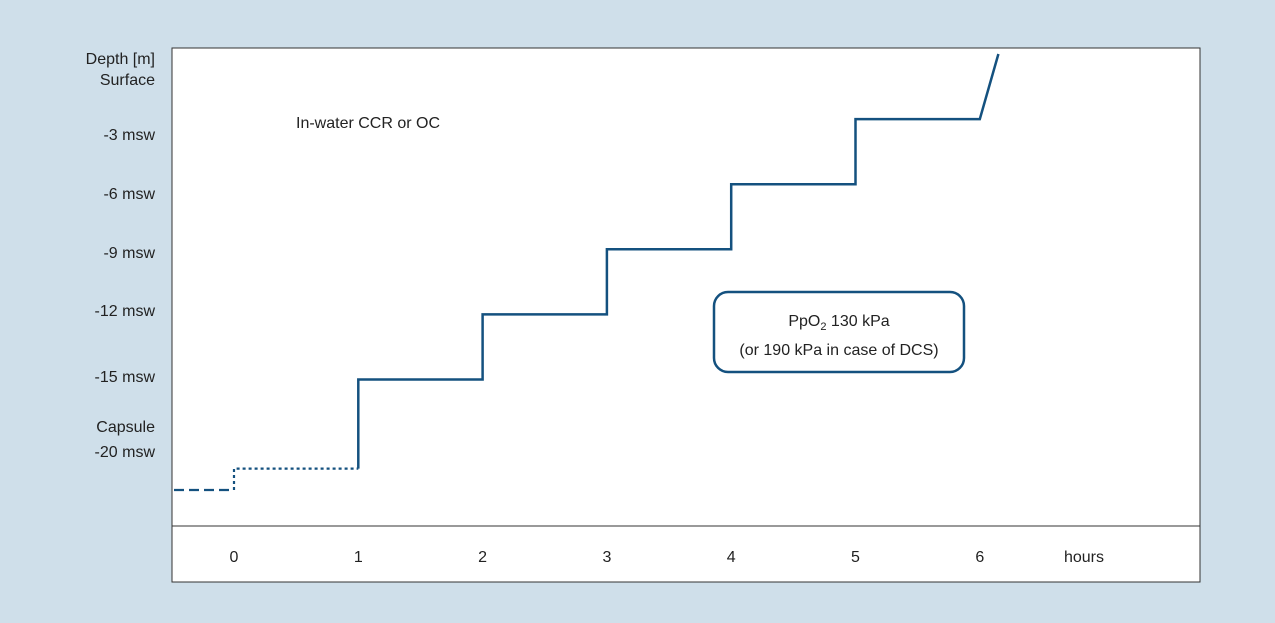 Image resolution: width=1275 pixels, height=623 pixels. What do you see at coordinates (234, 557) in the screenshot?
I see `x-tick-label: 0` at bounding box center [234, 557].